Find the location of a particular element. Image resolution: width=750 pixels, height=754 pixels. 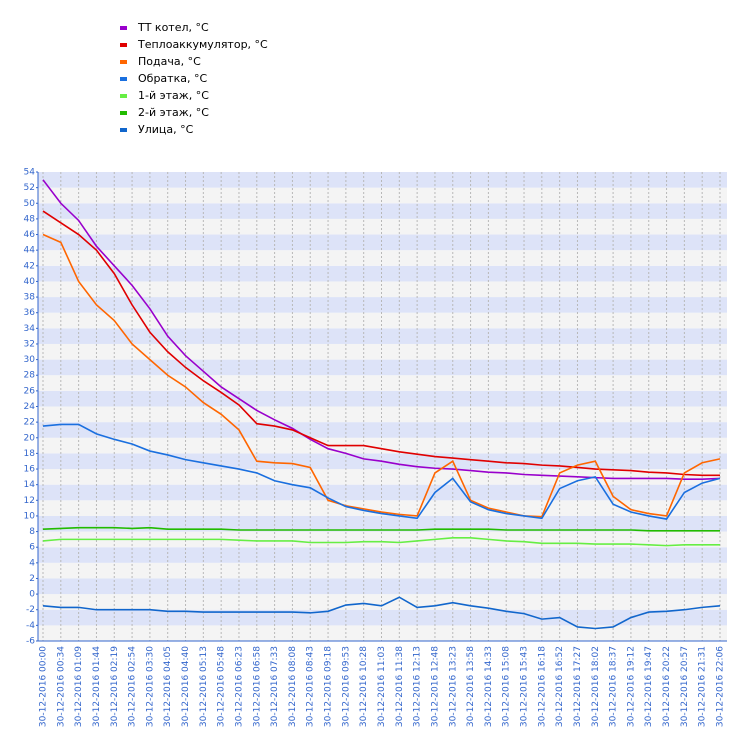

x-tick-label: 30-12-2016 00:00 is located at coordinates (44, 686).